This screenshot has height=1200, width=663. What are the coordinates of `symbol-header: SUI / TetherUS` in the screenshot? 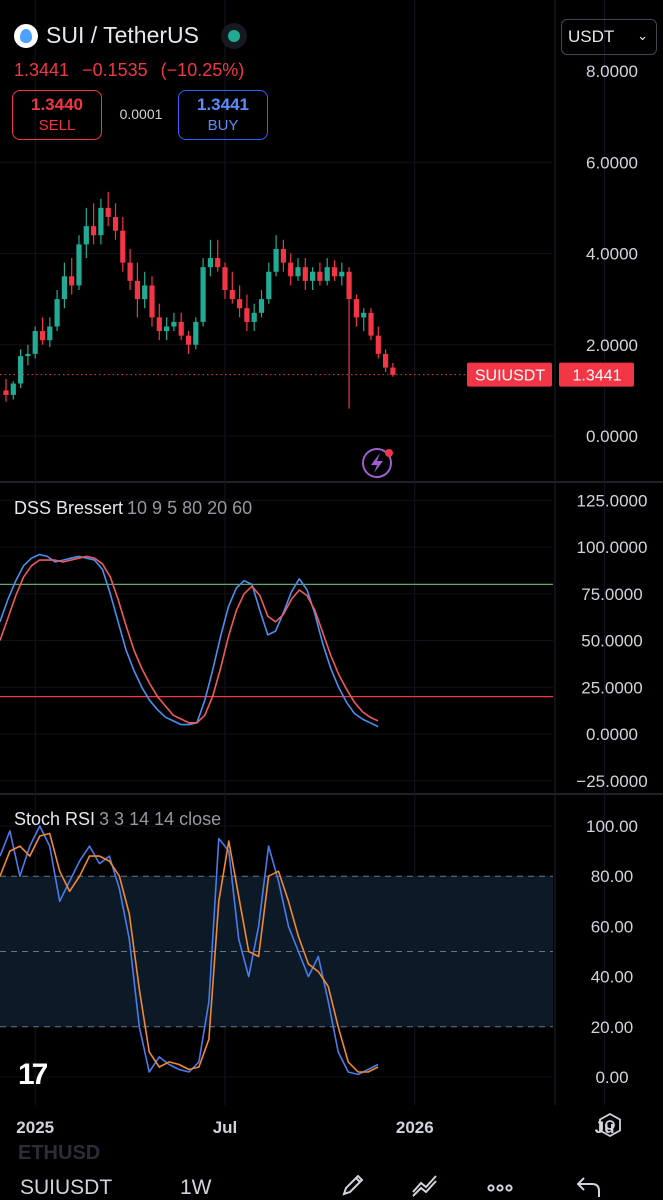 It's located at (130, 35).